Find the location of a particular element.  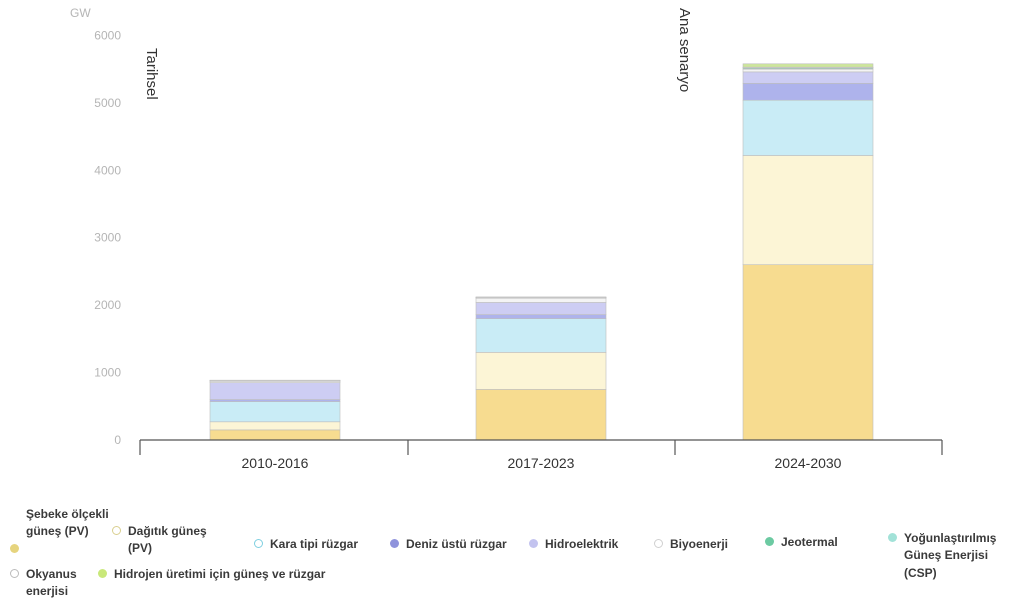

y-tick-label: 4000 is located at coordinates (107, 170).